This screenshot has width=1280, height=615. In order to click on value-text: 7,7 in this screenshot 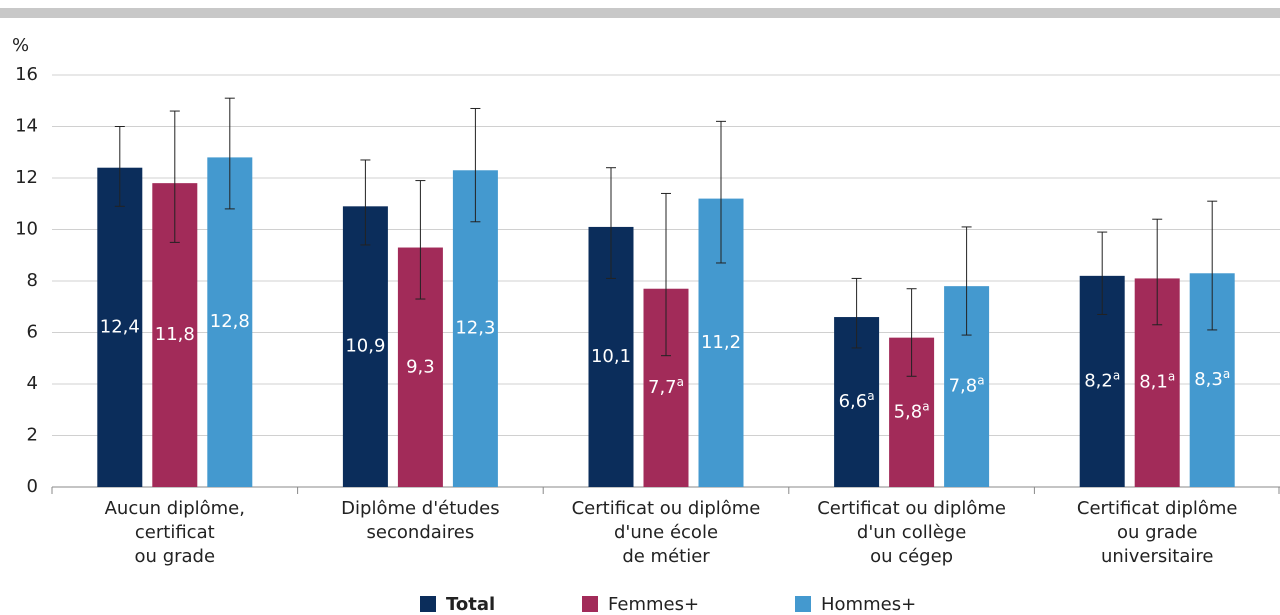, I will do `click(662, 387)`.